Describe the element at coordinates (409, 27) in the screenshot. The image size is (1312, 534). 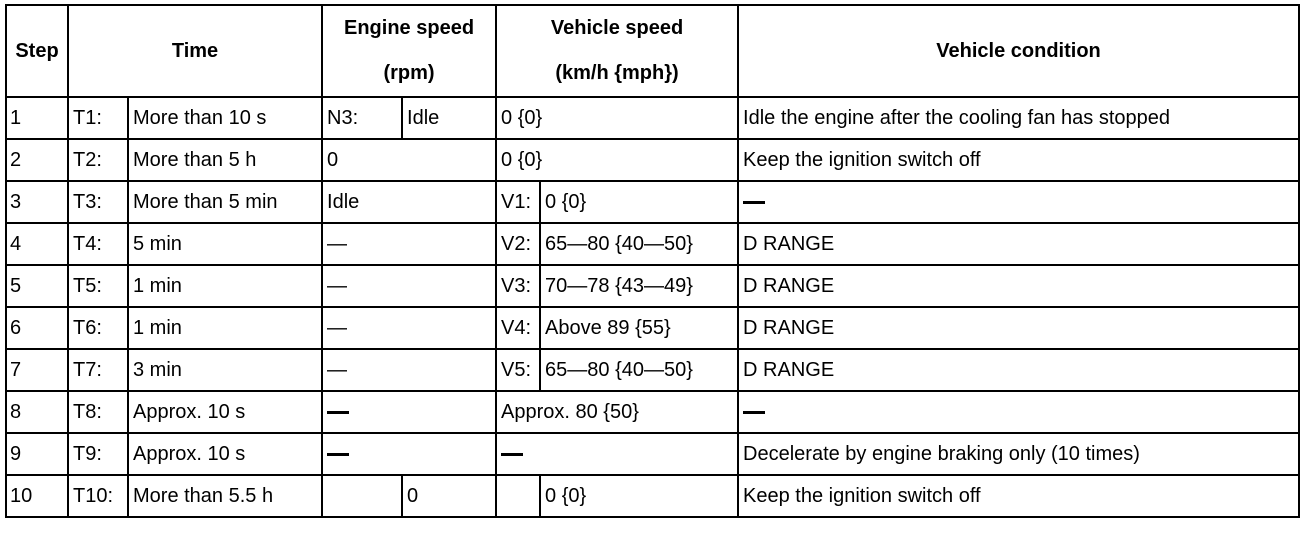
I see `header-engine-speed: Engine speed` at that location.